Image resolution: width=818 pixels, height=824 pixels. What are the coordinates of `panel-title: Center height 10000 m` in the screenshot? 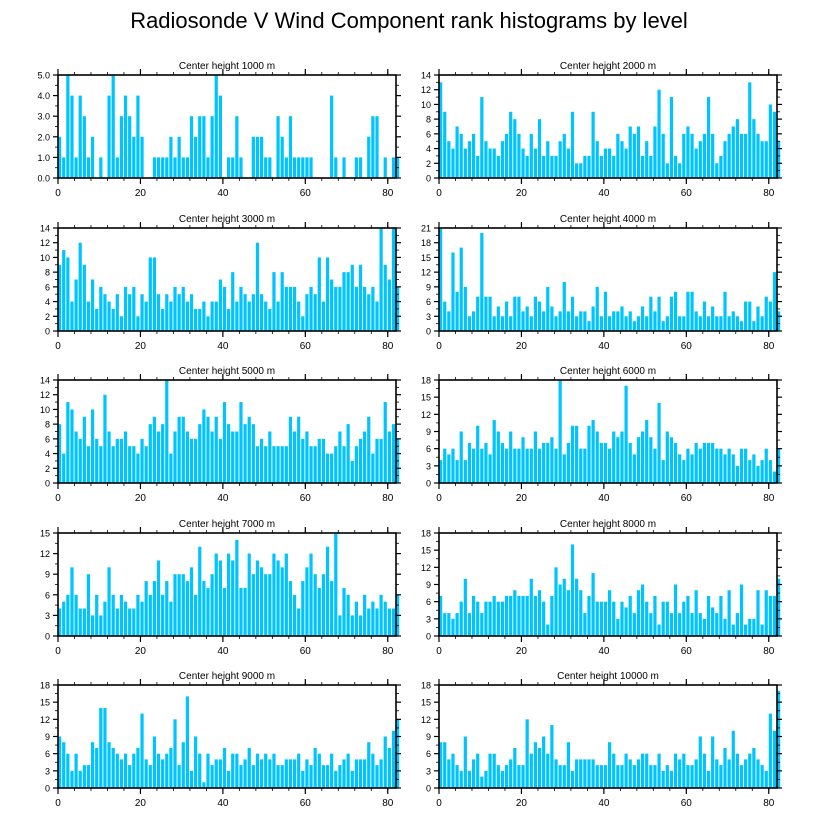 It's located at (608, 676).